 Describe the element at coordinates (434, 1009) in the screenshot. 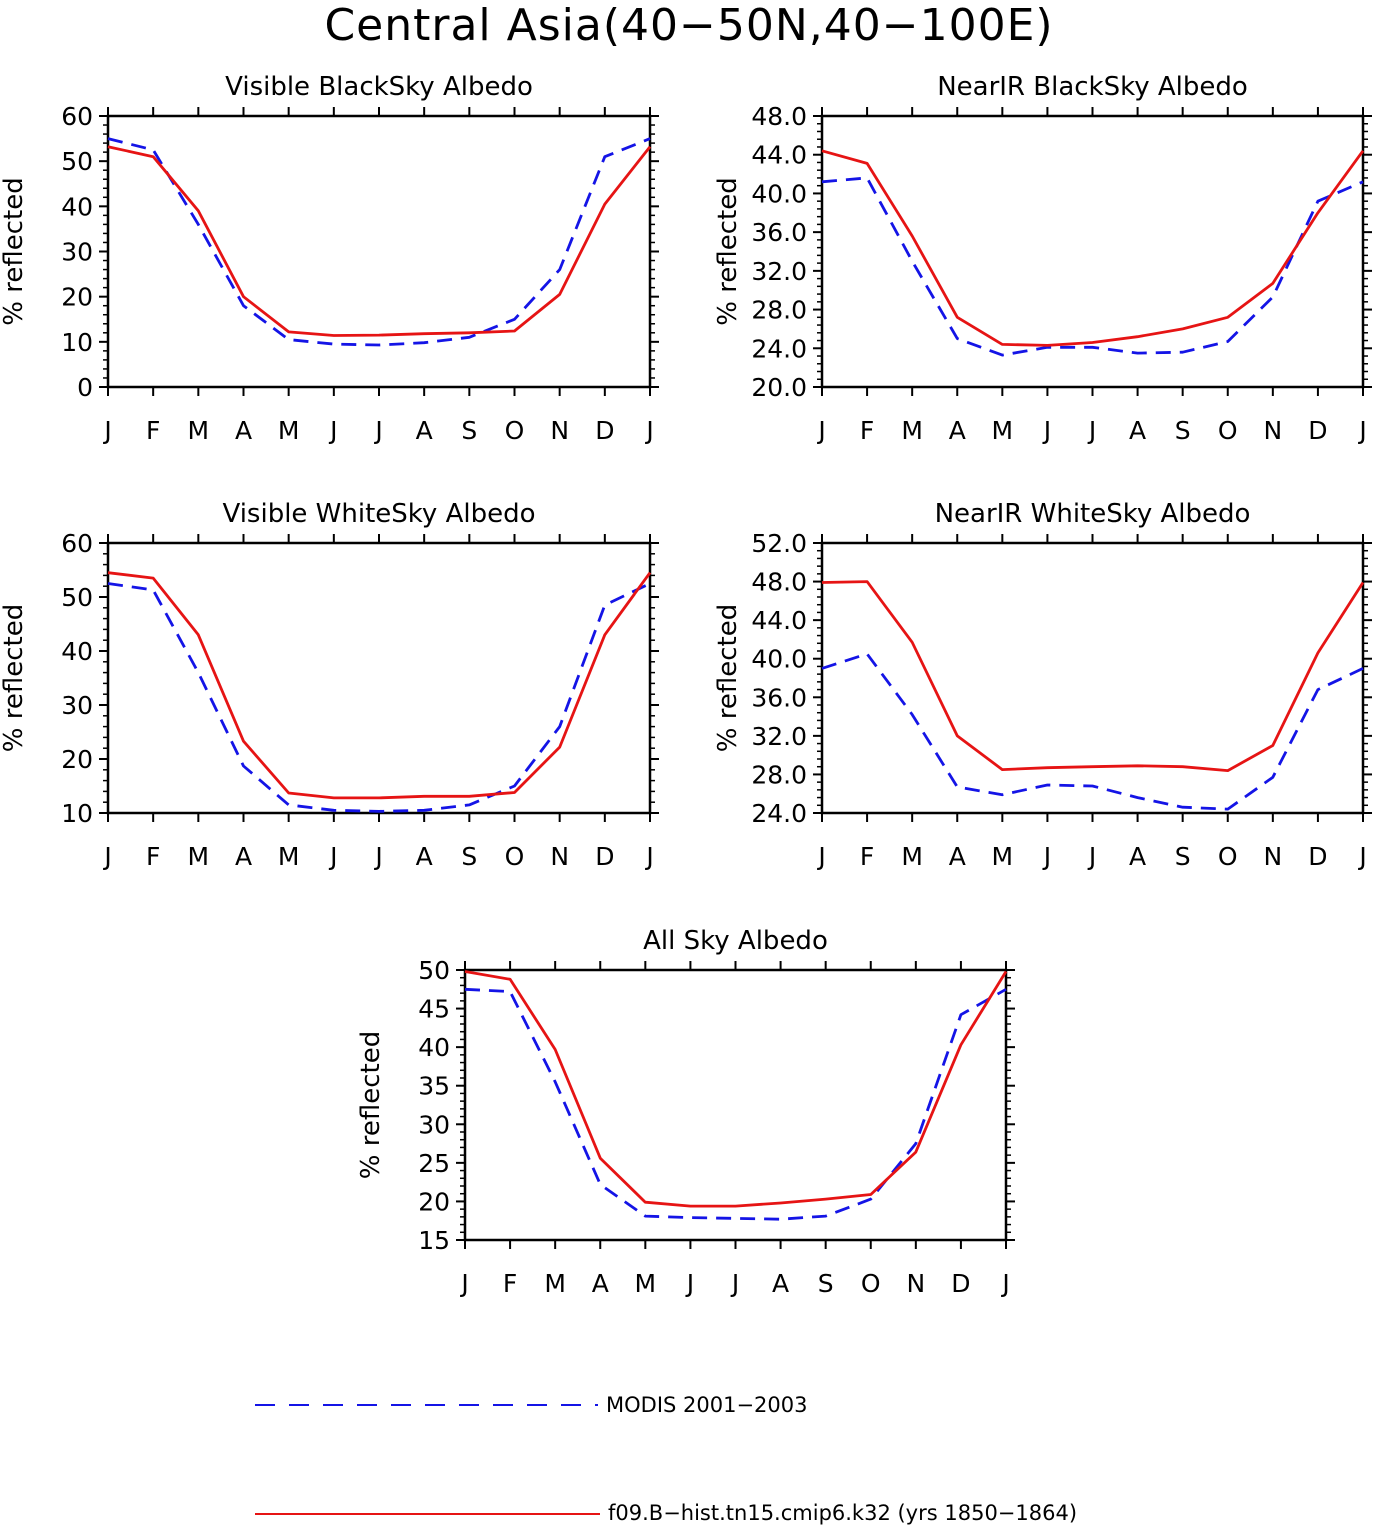

I see `y-tick-label: 45` at that location.